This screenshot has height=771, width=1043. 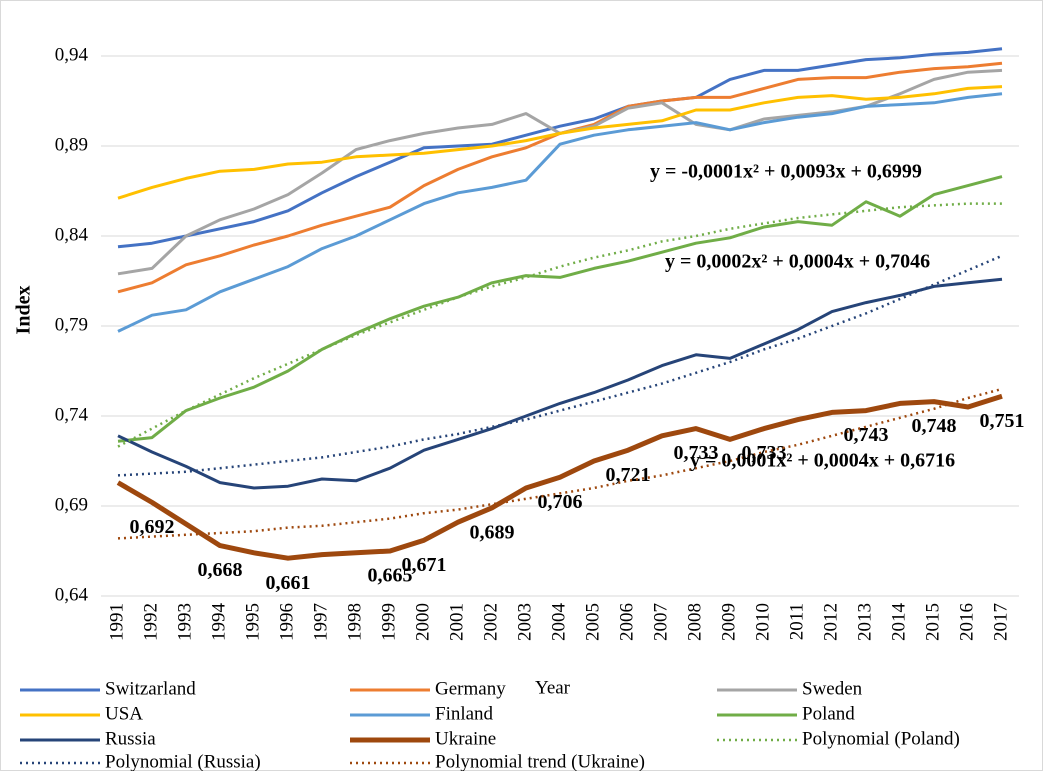 I want to click on legend-label: Finland, so click(x=464, y=713).